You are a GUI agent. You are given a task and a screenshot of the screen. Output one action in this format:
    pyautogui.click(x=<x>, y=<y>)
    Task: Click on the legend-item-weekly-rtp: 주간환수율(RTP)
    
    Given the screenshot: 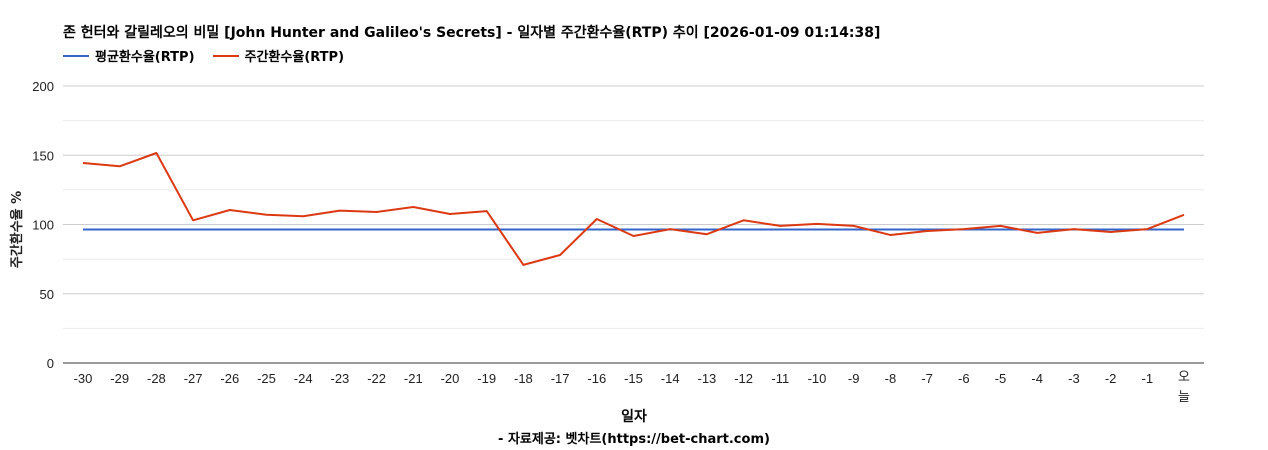 What is the action you would take?
    pyautogui.click(x=278, y=55)
    